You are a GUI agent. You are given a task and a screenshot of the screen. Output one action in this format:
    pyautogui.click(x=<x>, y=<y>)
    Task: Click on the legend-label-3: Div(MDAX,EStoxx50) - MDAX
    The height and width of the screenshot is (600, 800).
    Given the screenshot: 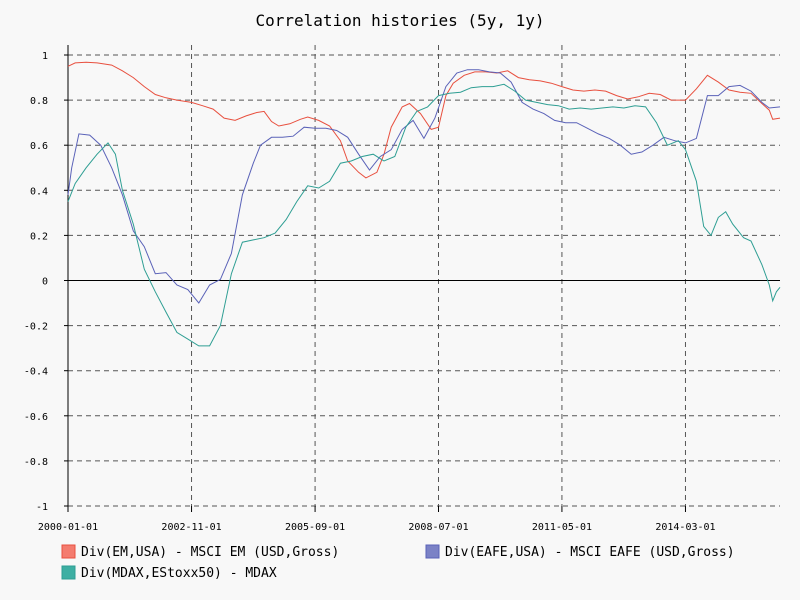 What is the action you would take?
    pyautogui.click(x=179, y=573)
    